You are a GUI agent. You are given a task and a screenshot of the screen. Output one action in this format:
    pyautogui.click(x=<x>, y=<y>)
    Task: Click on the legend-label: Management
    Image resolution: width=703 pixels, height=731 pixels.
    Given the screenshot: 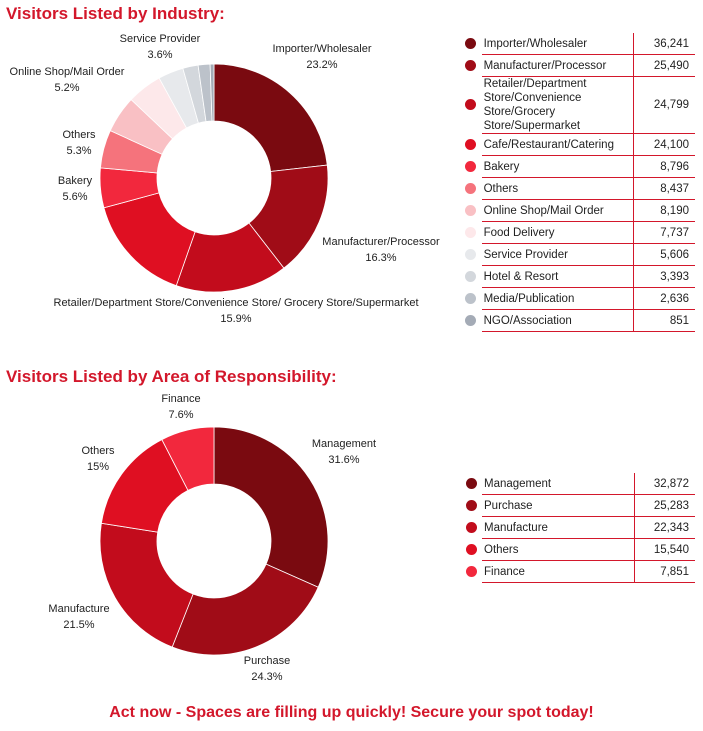 What is the action you would take?
    pyautogui.click(x=558, y=484)
    